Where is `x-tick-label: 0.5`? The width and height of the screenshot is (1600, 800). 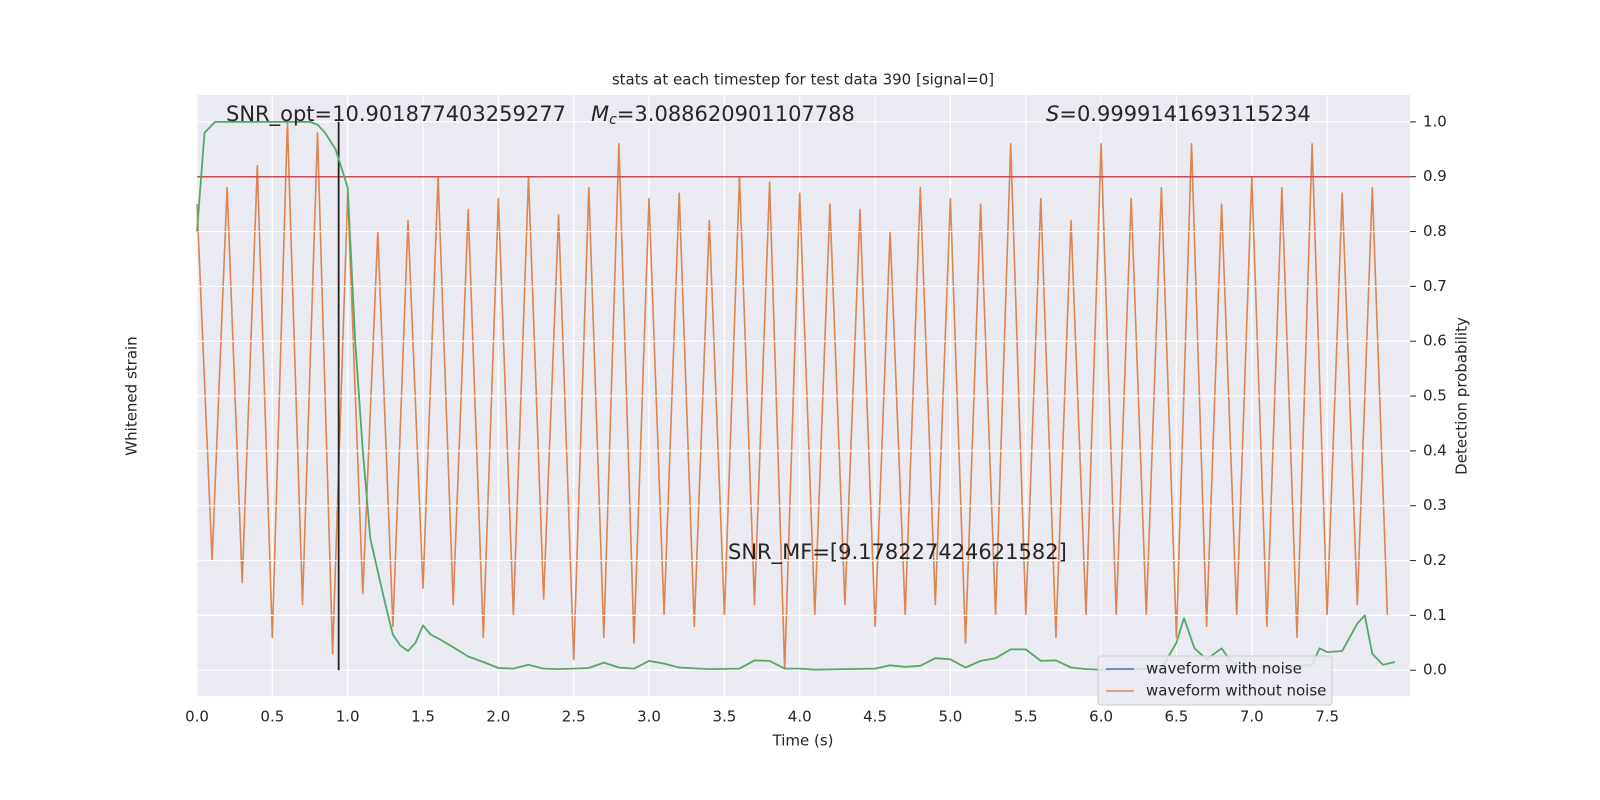 x-tick-label: 0.5 is located at coordinates (272, 717).